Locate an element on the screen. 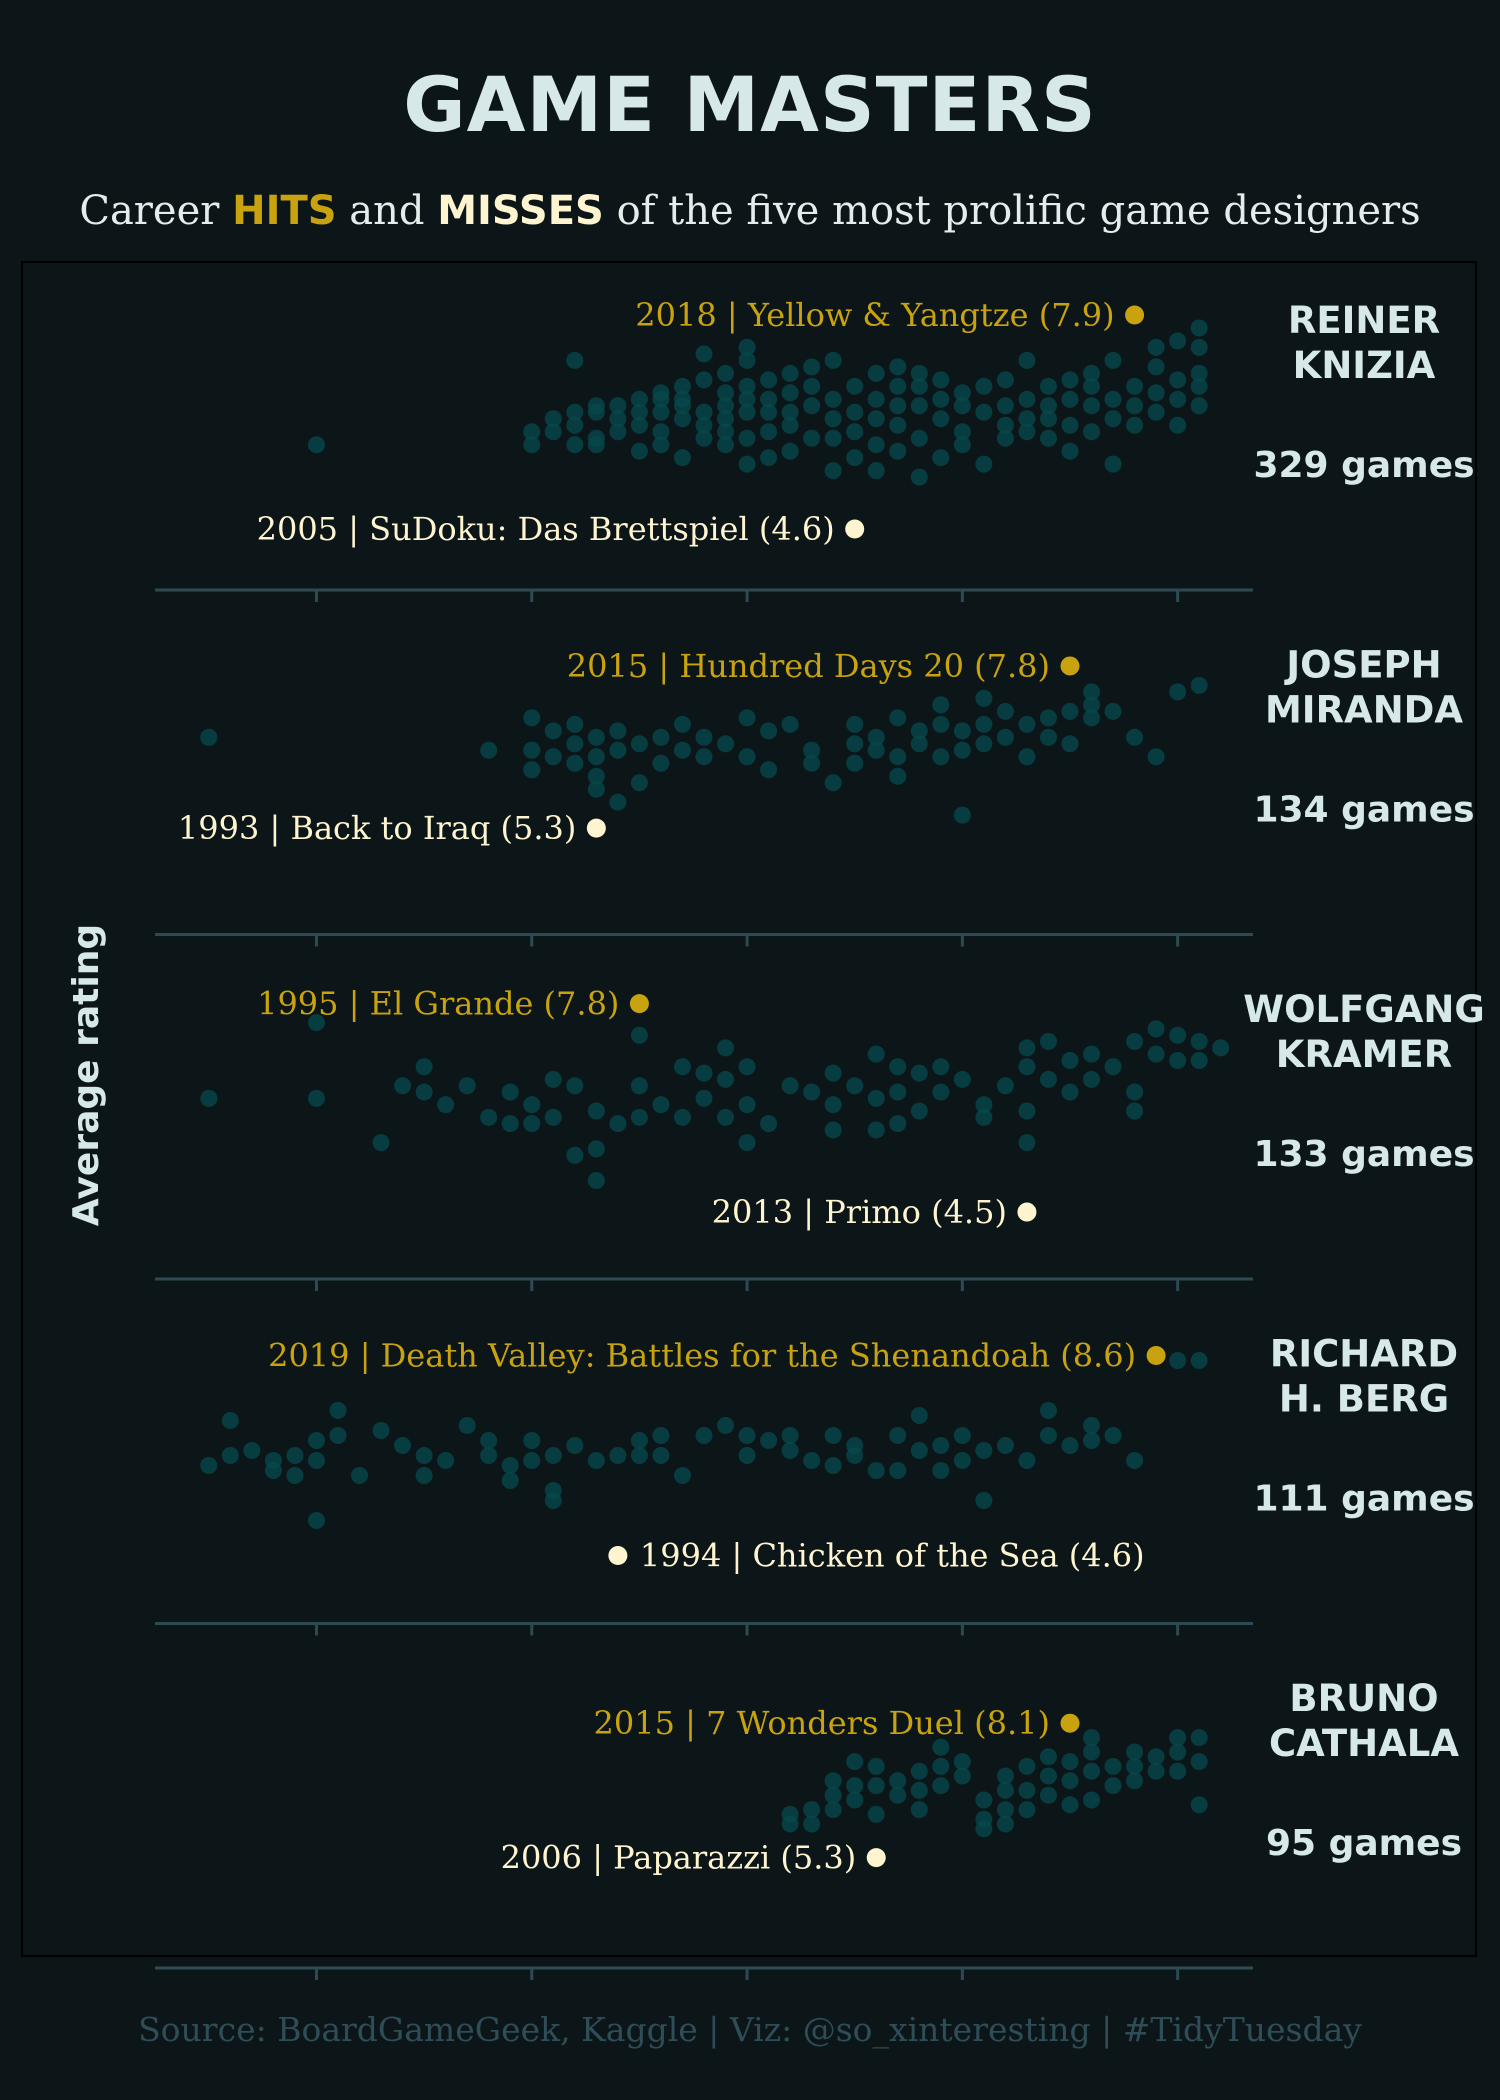 Image resolution: width=1500 pixels, height=2100 pixels. subtitle-text-1: Career is located at coordinates (156, 211).